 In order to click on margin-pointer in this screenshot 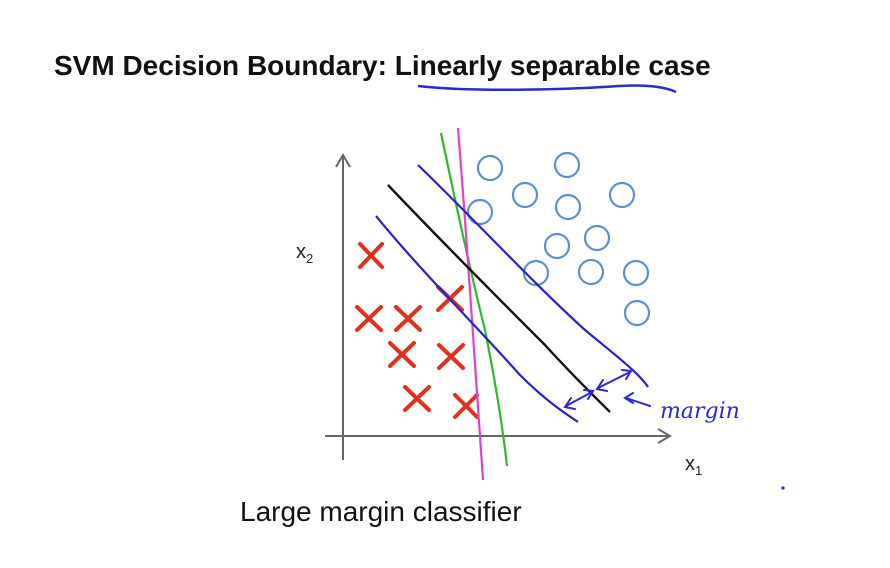, I will do `click(638, 402)`.